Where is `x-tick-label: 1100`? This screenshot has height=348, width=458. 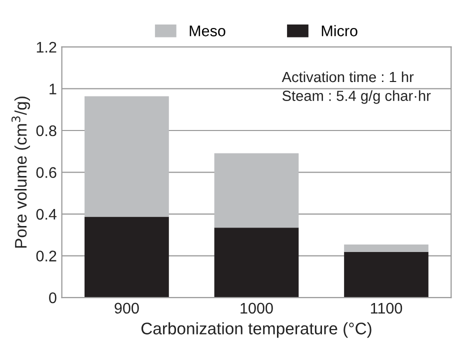
x-tick-label: 1100 is located at coordinates (386, 308).